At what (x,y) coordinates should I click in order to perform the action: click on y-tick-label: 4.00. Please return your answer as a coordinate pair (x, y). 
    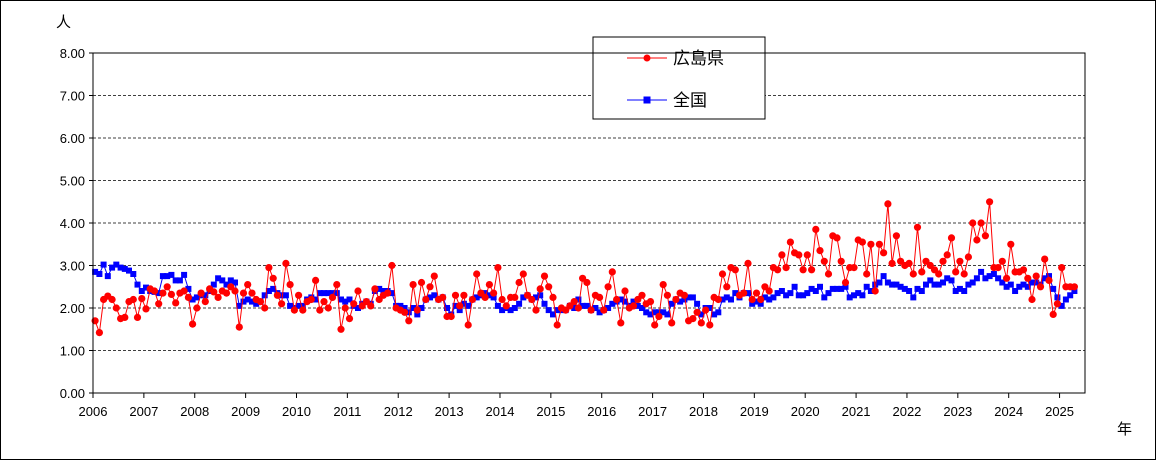
    Looking at the image, I should click on (72, 223).